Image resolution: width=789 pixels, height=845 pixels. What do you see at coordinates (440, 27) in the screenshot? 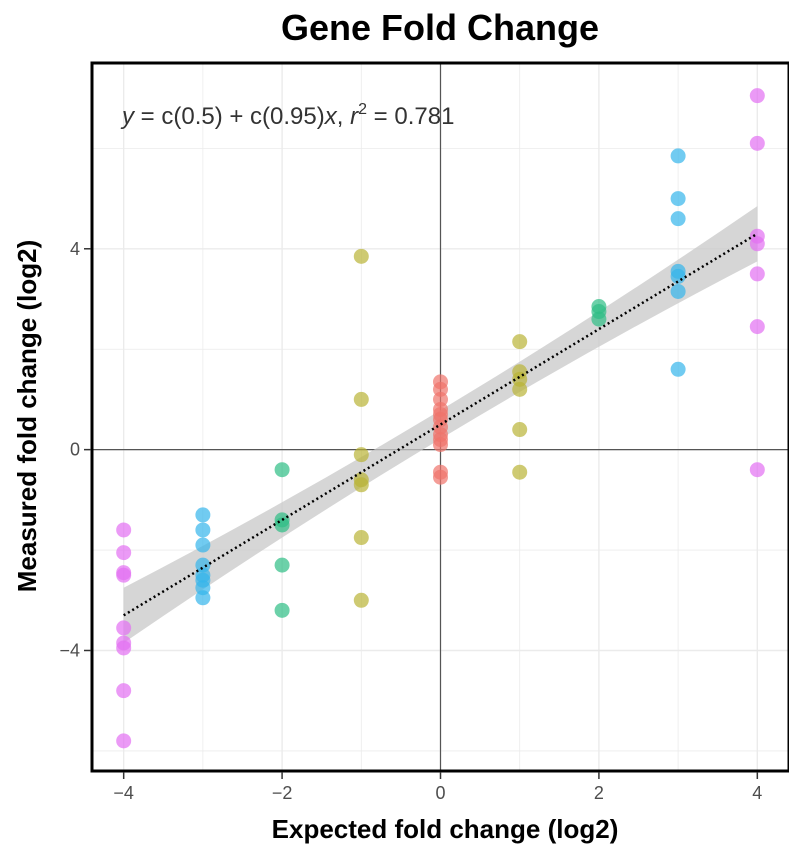
I see `chart-title: Gene Fold Change` at bounding box center [440, 27].